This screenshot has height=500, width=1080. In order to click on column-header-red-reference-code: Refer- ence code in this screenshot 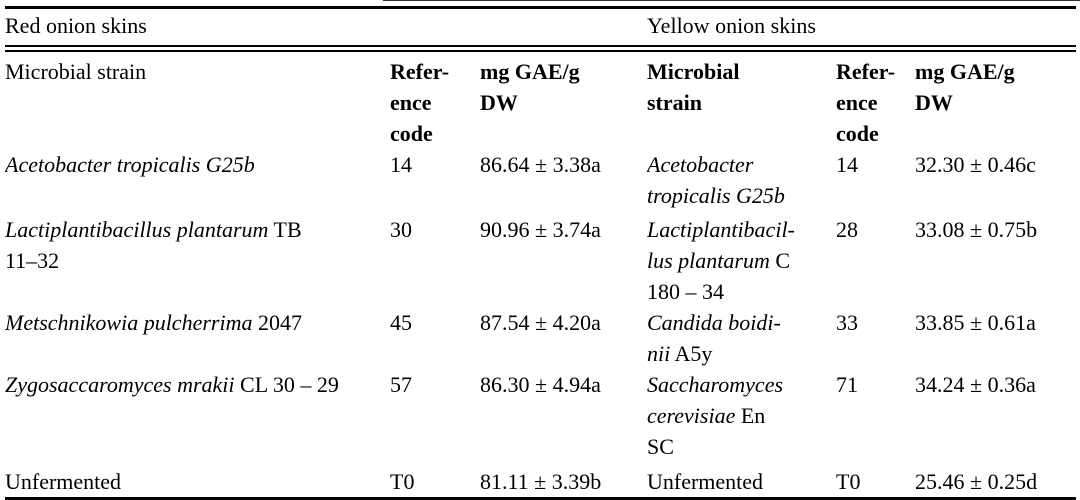, I will do `click(420, 102)`.